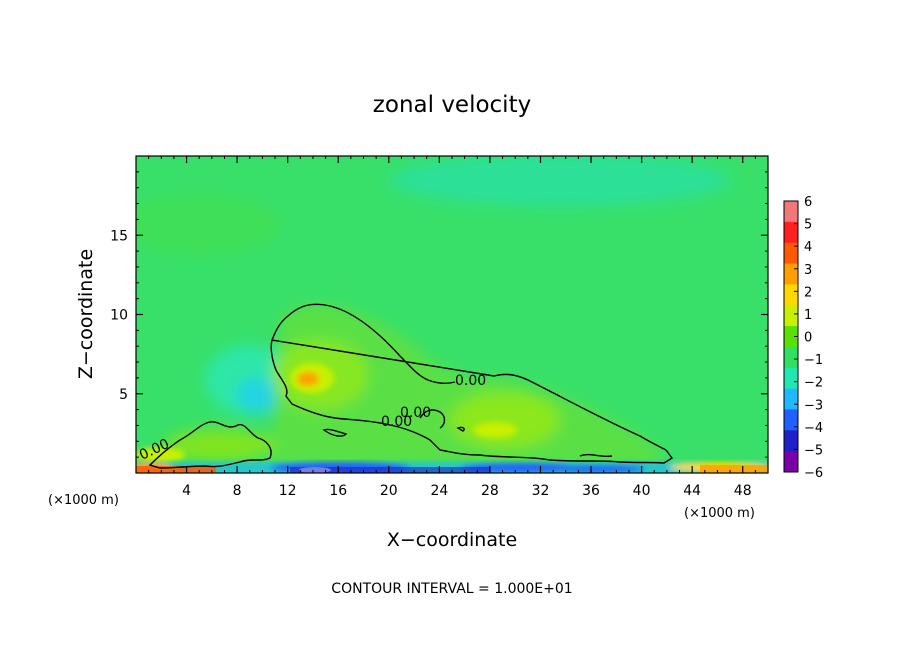  I want to click on x-tick-label: 20, so click(389, 491).